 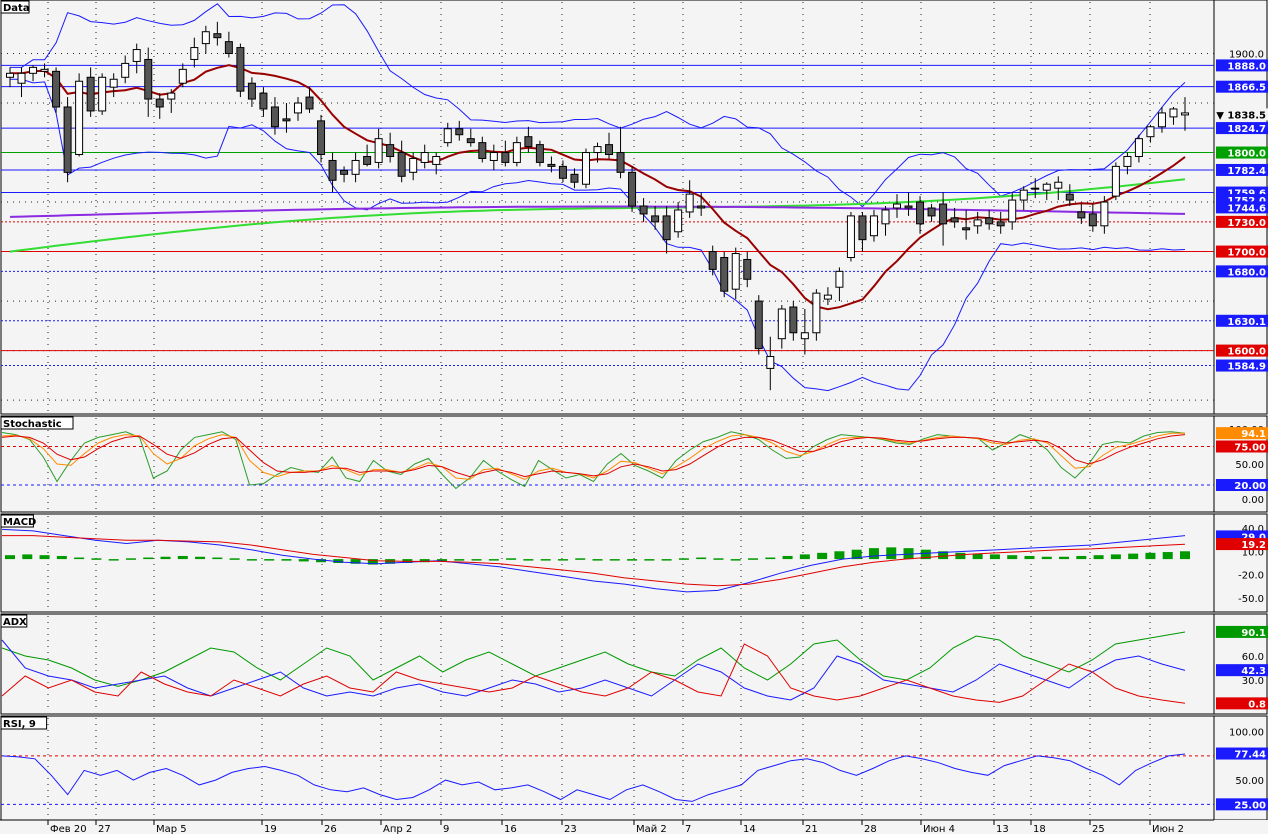 I want to click on date-tick-label: 9, so click(x=446, y=829).